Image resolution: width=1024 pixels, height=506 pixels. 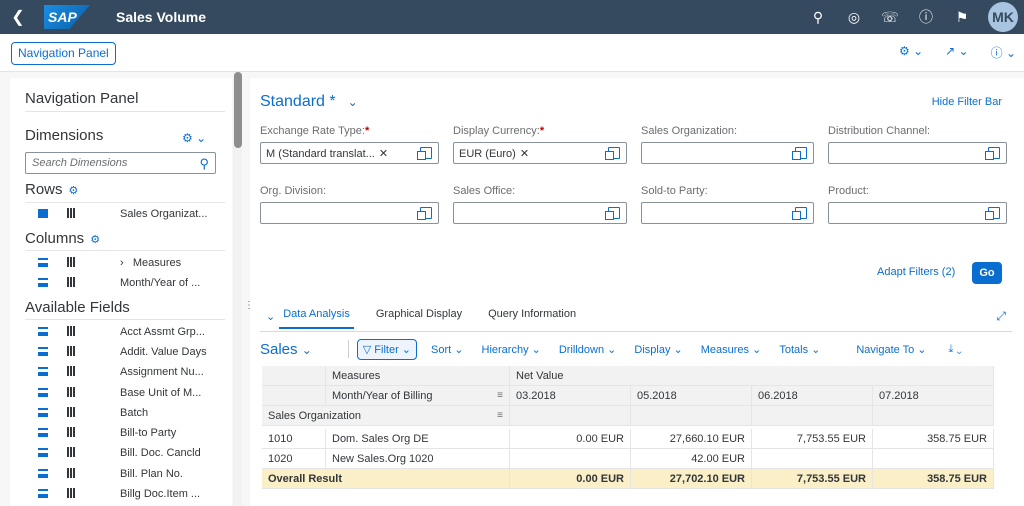 What do you see at coordinates (73, 191) in the screenshot?
I see `rows-settings-icon: ⚙` at bounding box center [73, 191].